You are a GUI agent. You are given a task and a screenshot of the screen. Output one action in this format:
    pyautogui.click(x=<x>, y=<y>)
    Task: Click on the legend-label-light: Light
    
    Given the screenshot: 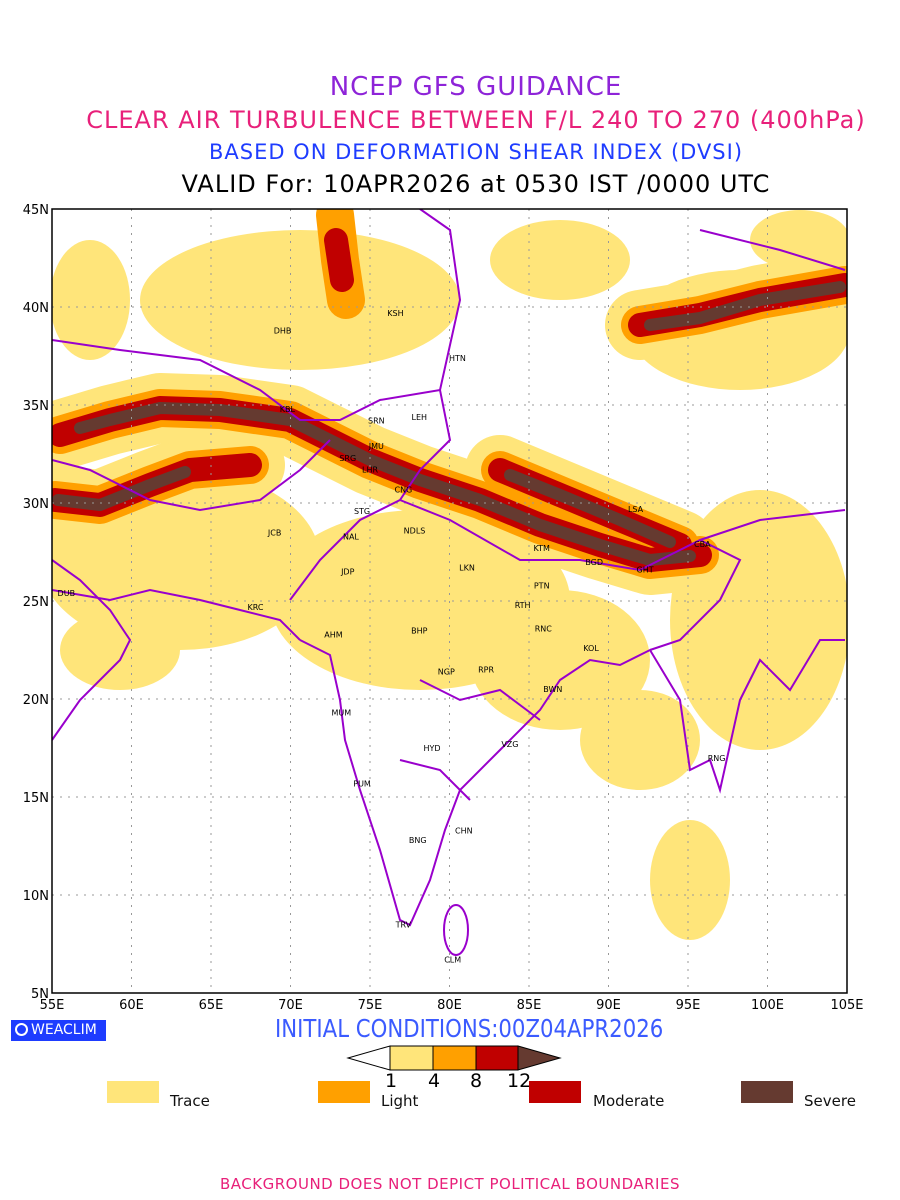 What is the action you would take?
    pyautogui.click(x=400, y=1101)
    